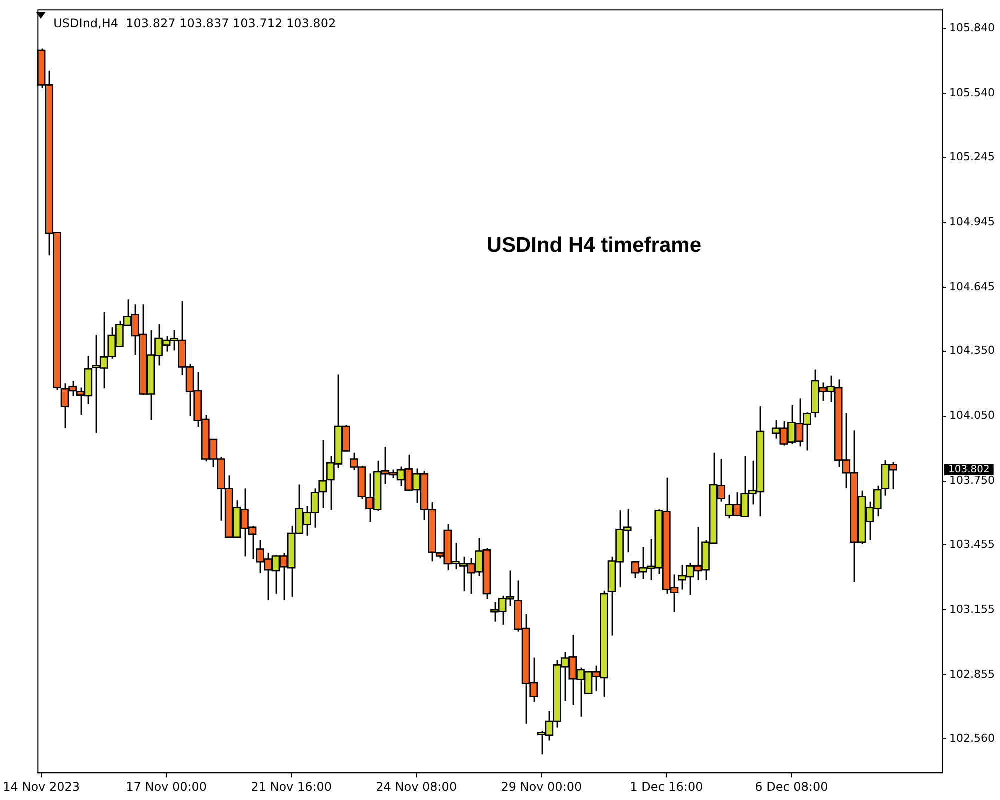 The width and height of the screenshot is (1000, 800). What do you see at coordinates (417, 787) in the screenshot?
I see `x-tick-label: 24 Nov 08:00` at bounding box center [417, 787].